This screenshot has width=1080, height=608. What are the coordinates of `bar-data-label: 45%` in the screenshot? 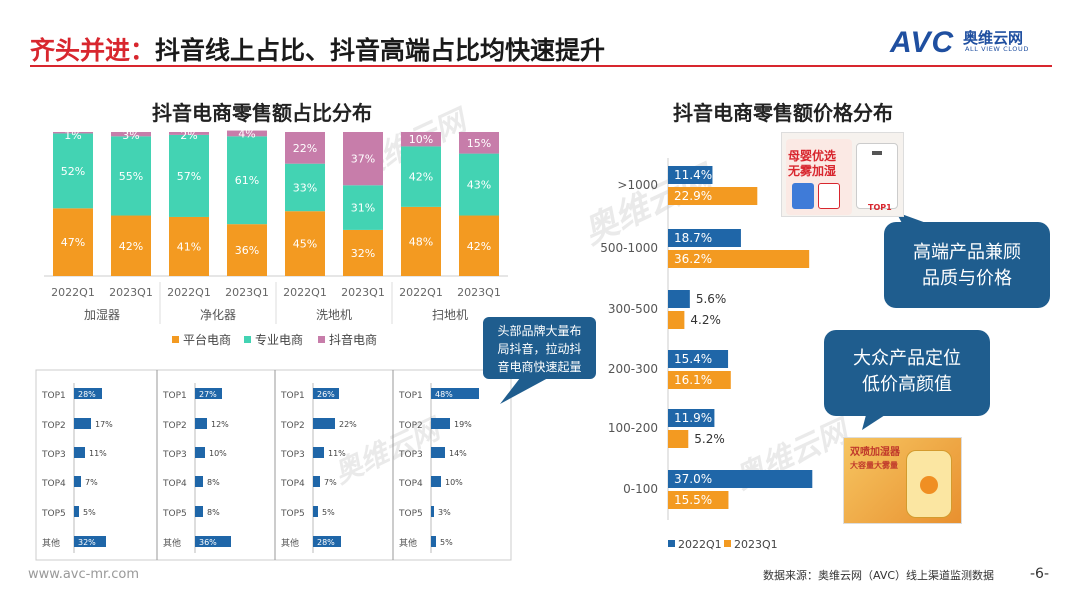 It's located at (305, 244).